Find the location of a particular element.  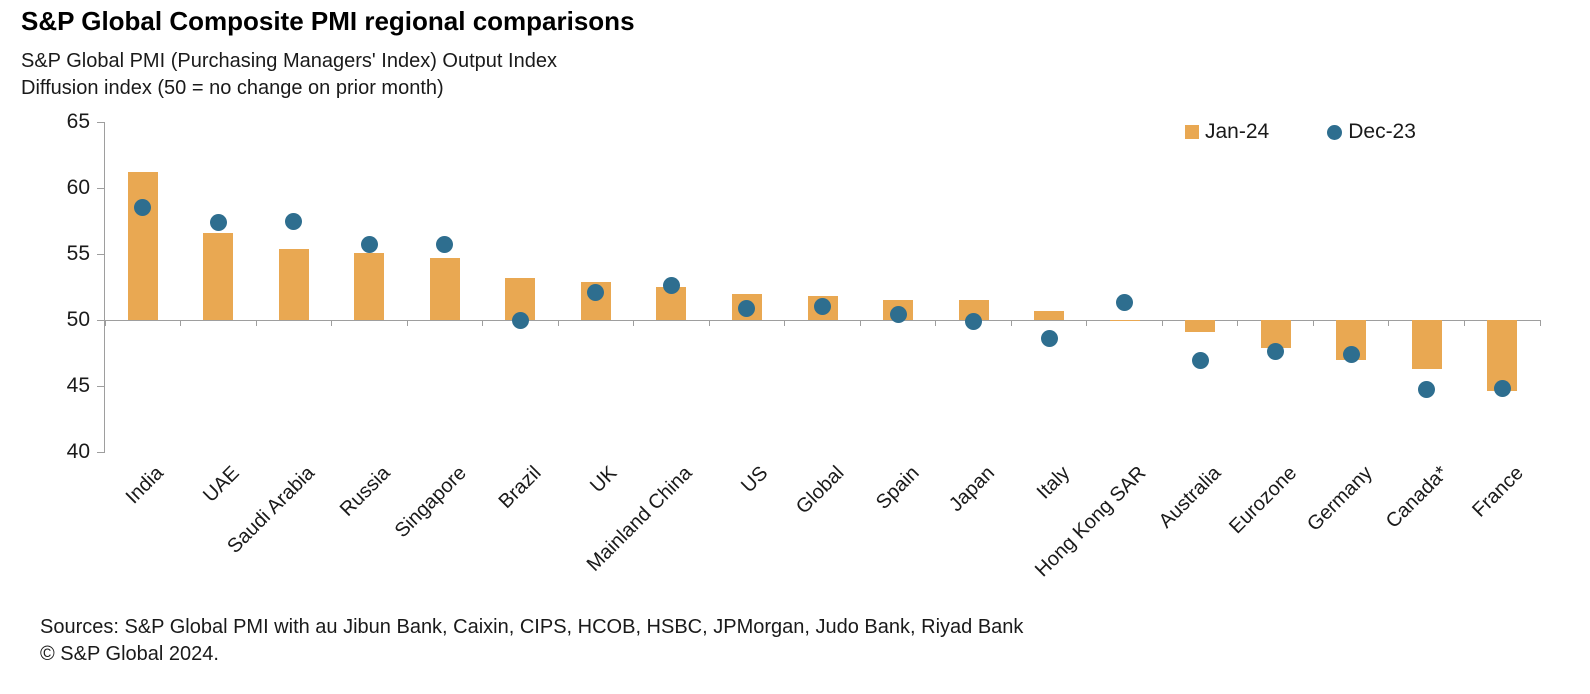

legend-item-dec23: Dec-23 is located at coordinates (1371, 132).